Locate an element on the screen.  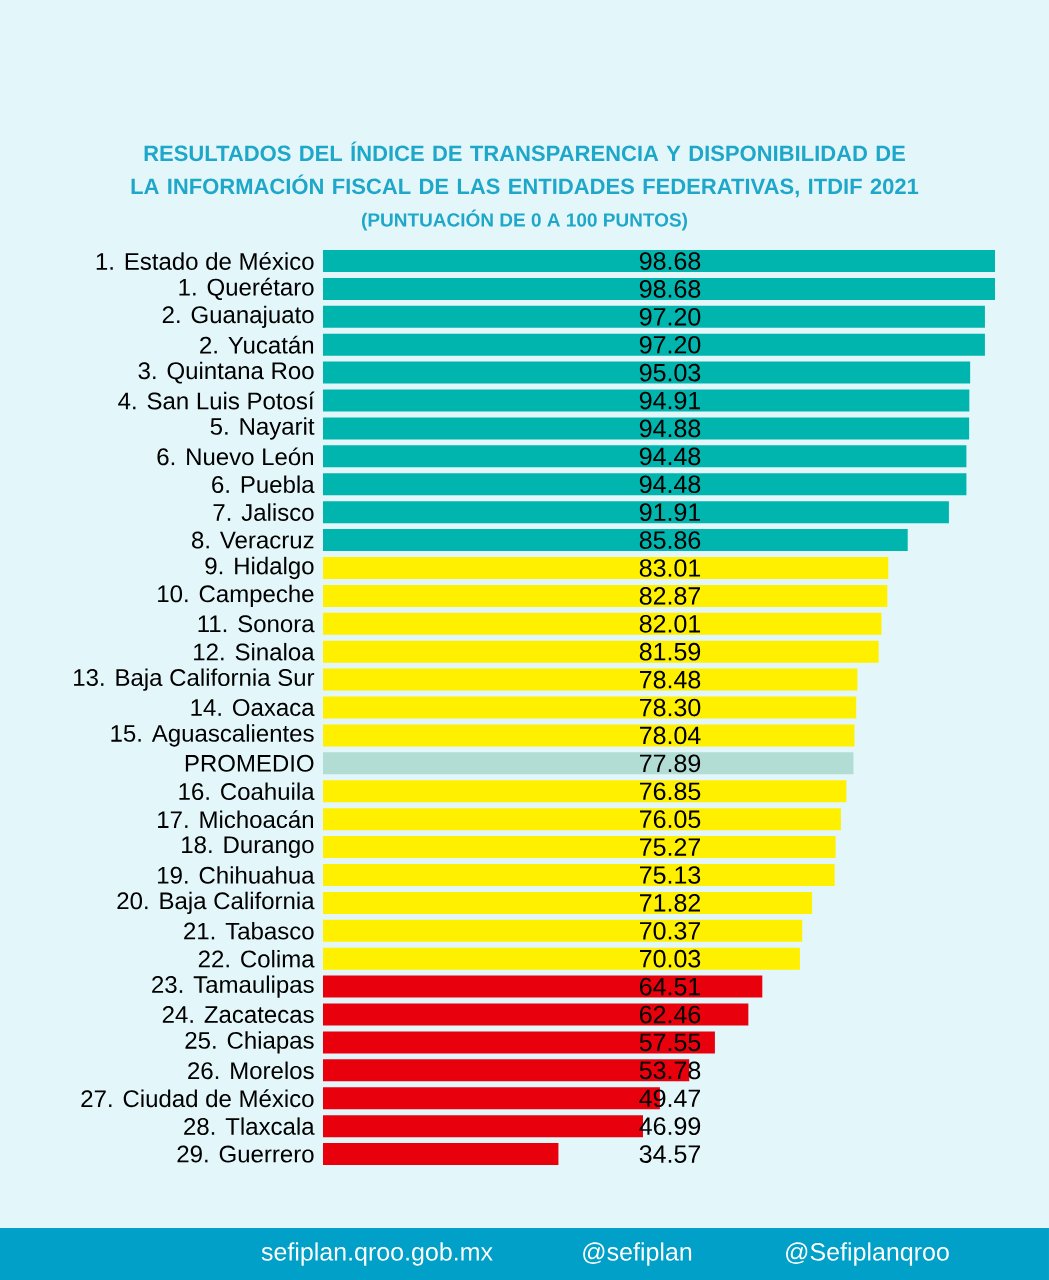
data-label: 78.04 is located at coordinates (670, 735).